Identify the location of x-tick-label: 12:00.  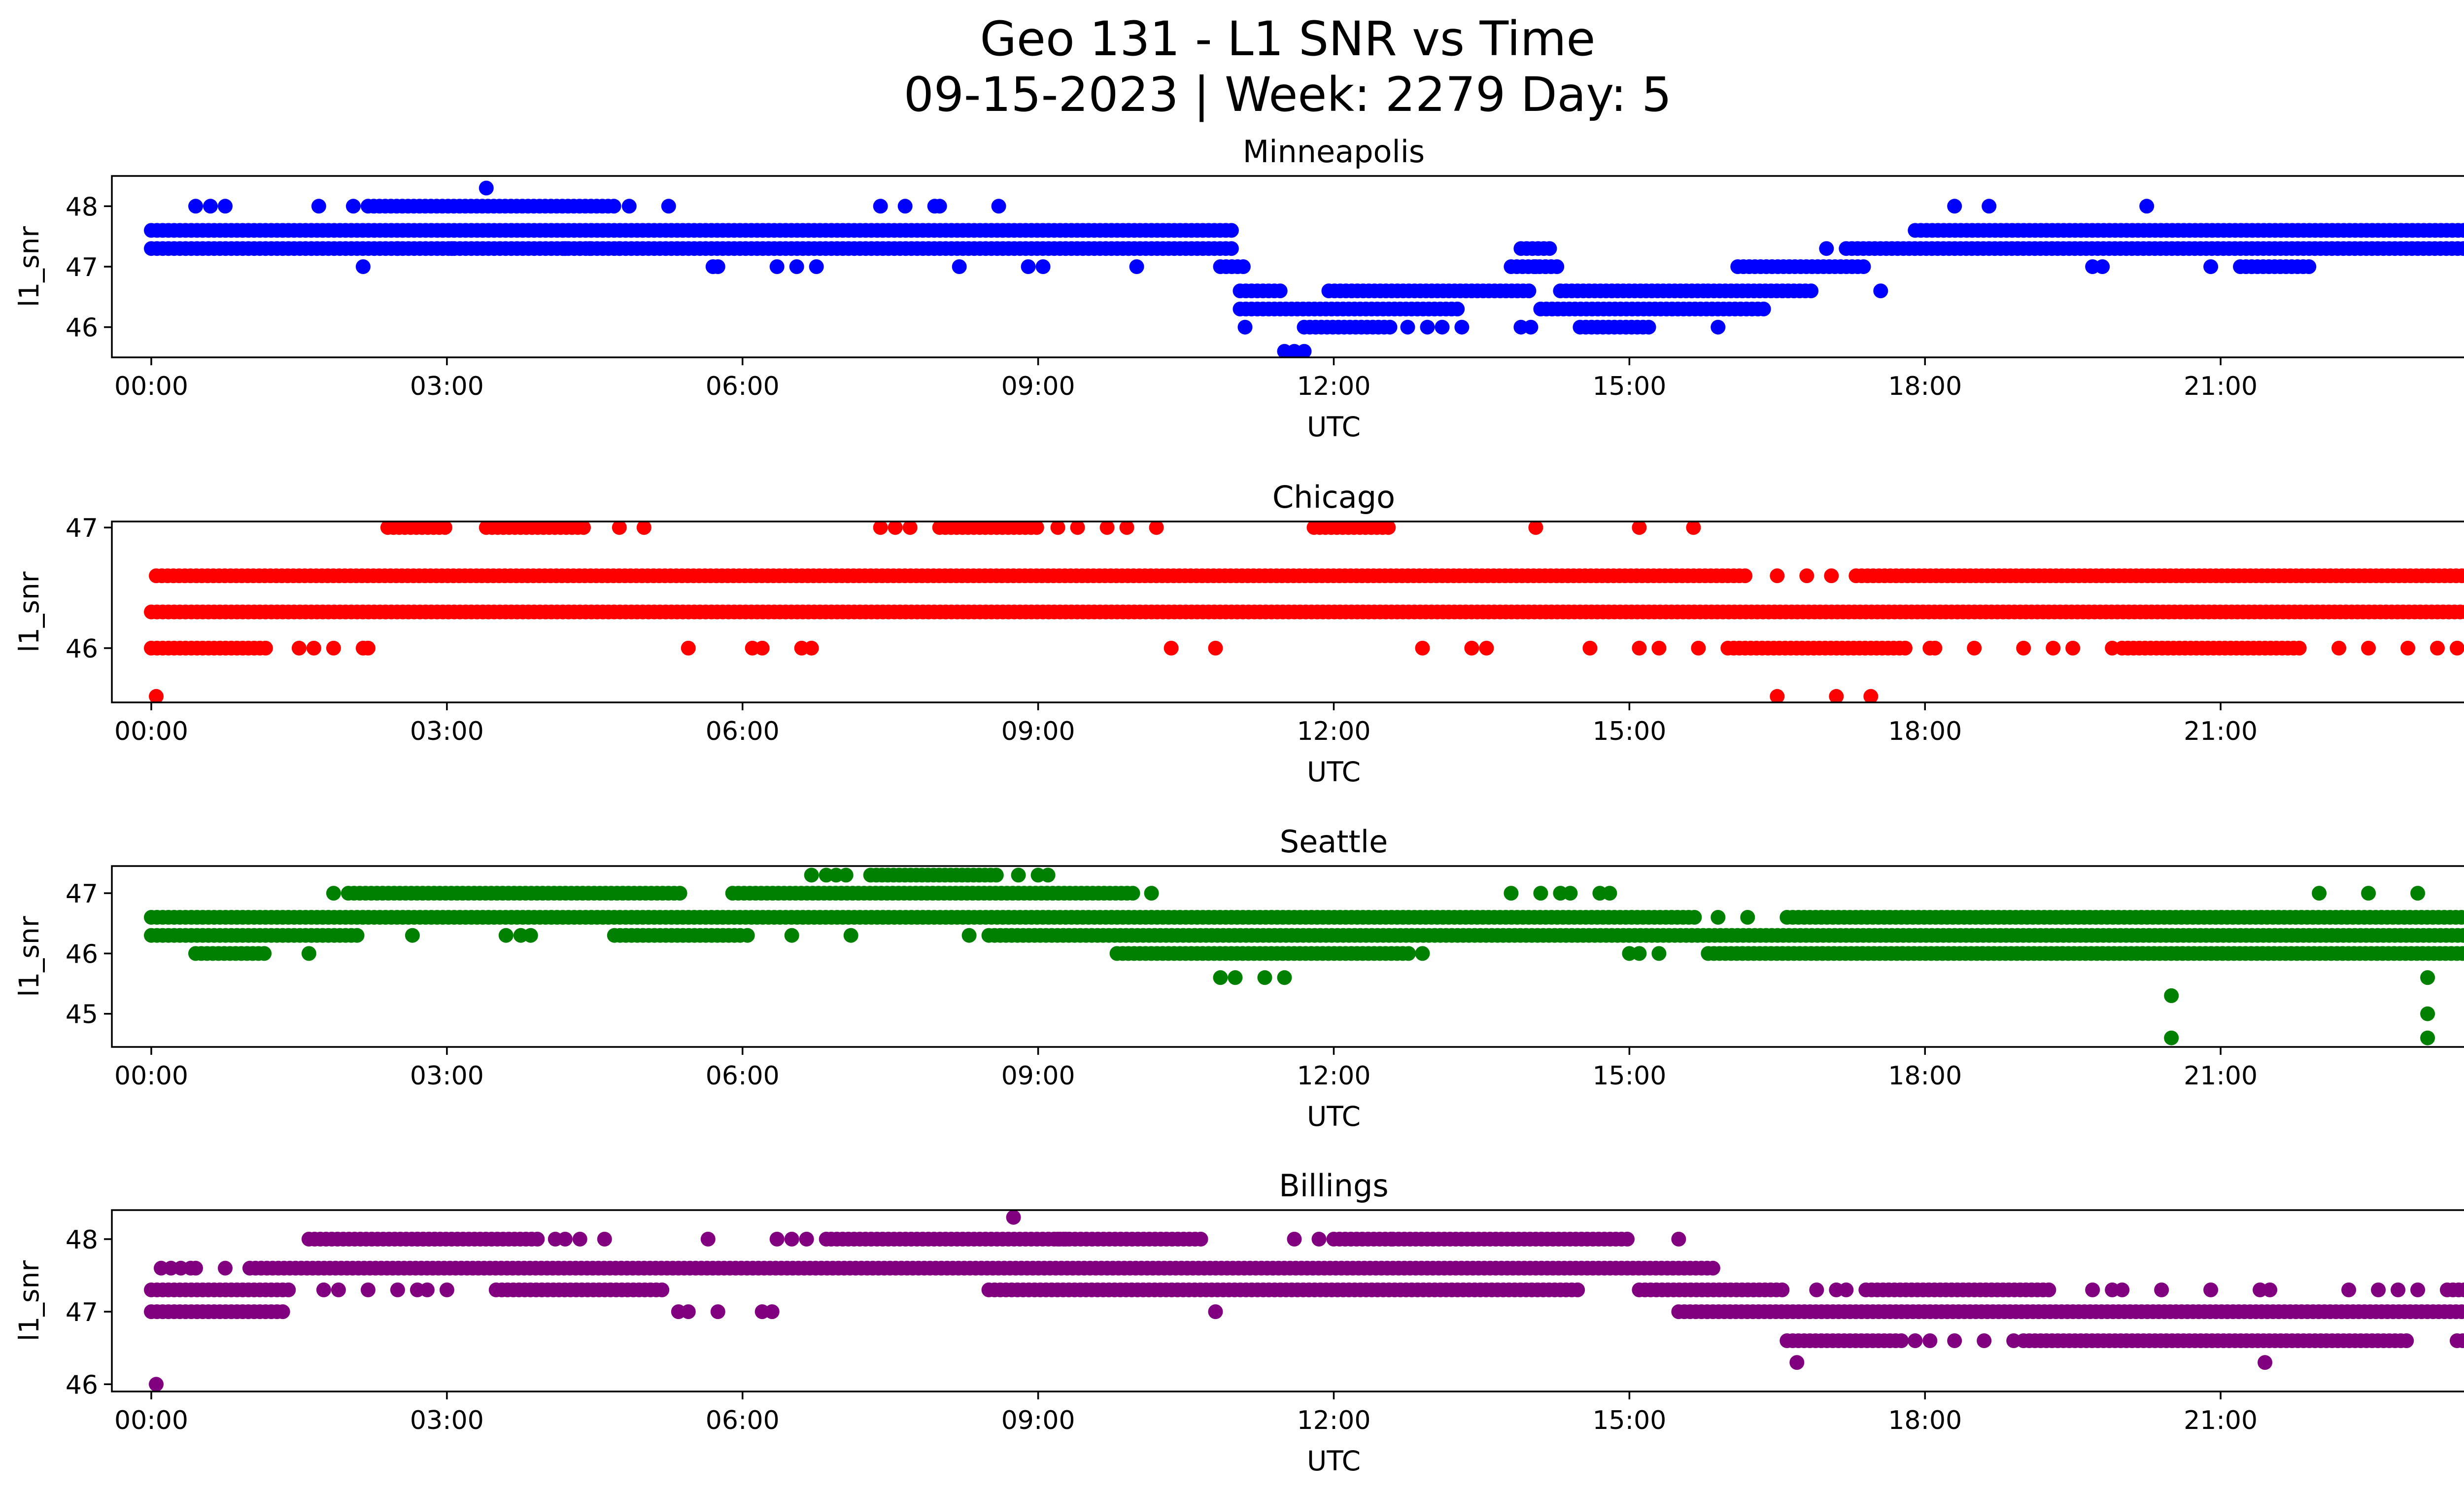
(1334, 386).